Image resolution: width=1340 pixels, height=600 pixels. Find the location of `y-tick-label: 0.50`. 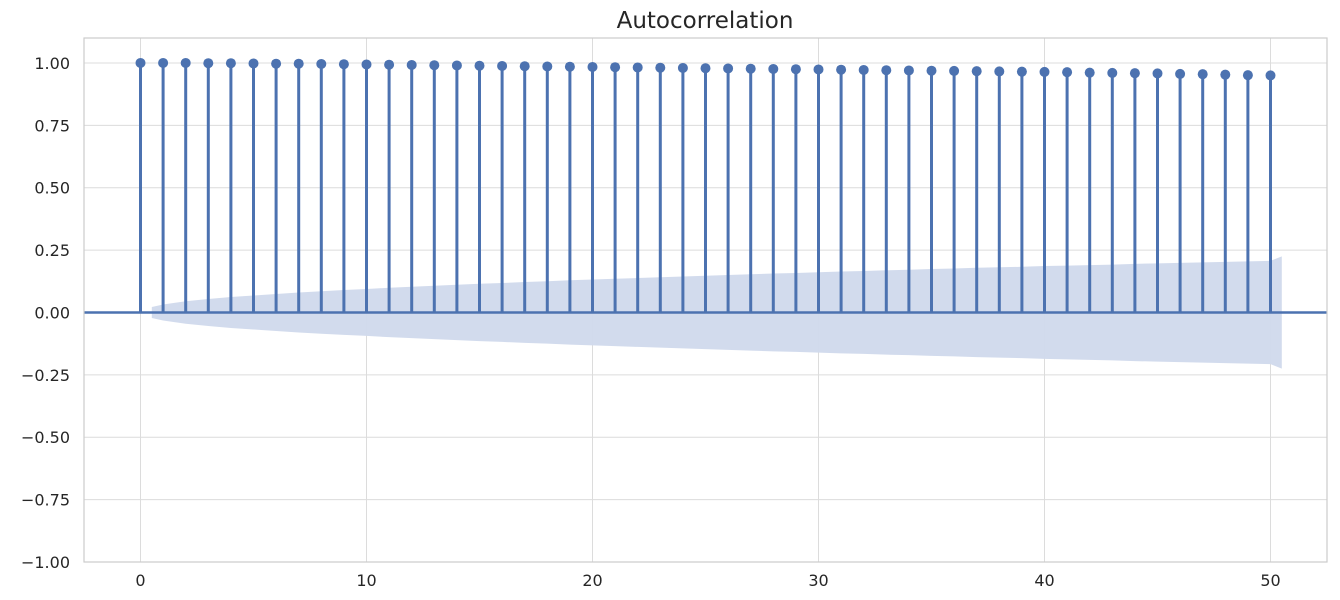

y-tick-label: 0.50 is located at coordinates (52, 188).